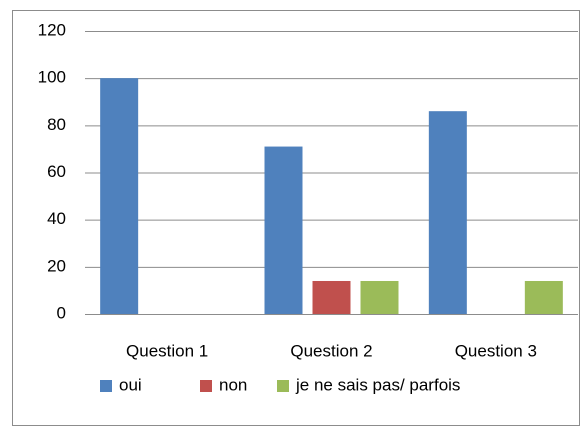 The image size is (584, 428). I want to click on x-tick-label: Question 3, so click(496, 350).